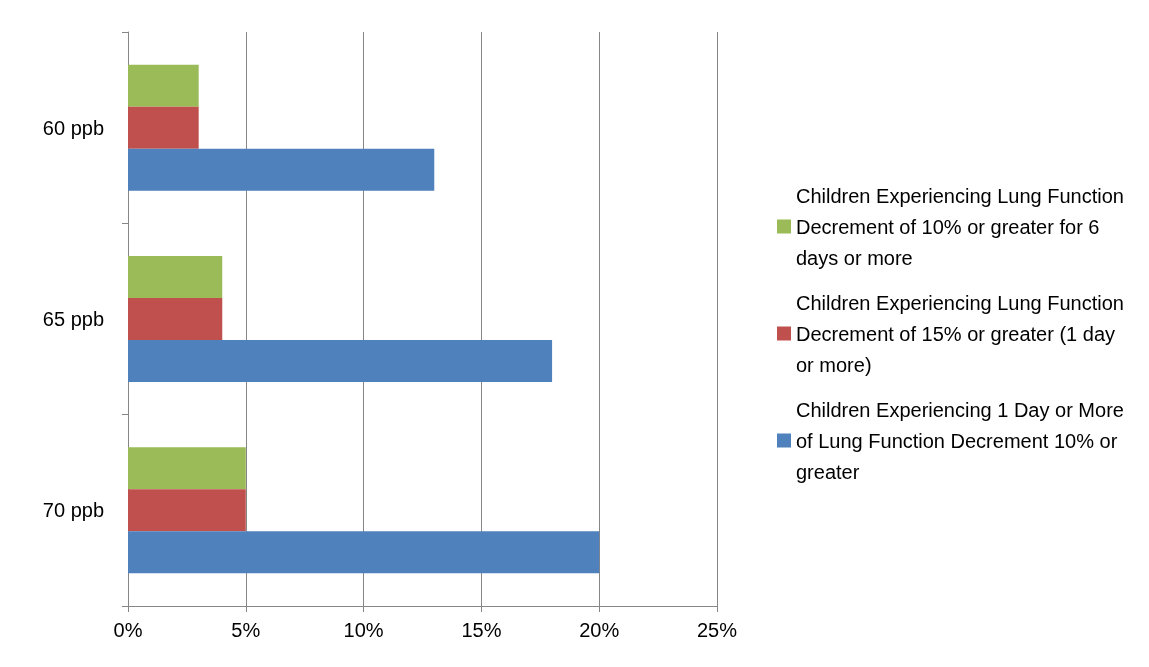 The height and width of the screenshot is (667, 1149). What do you see at coordinates (599, 630) in the screenshot?
I see `x-tick-label: 20%` at bounding box center [599, 630].